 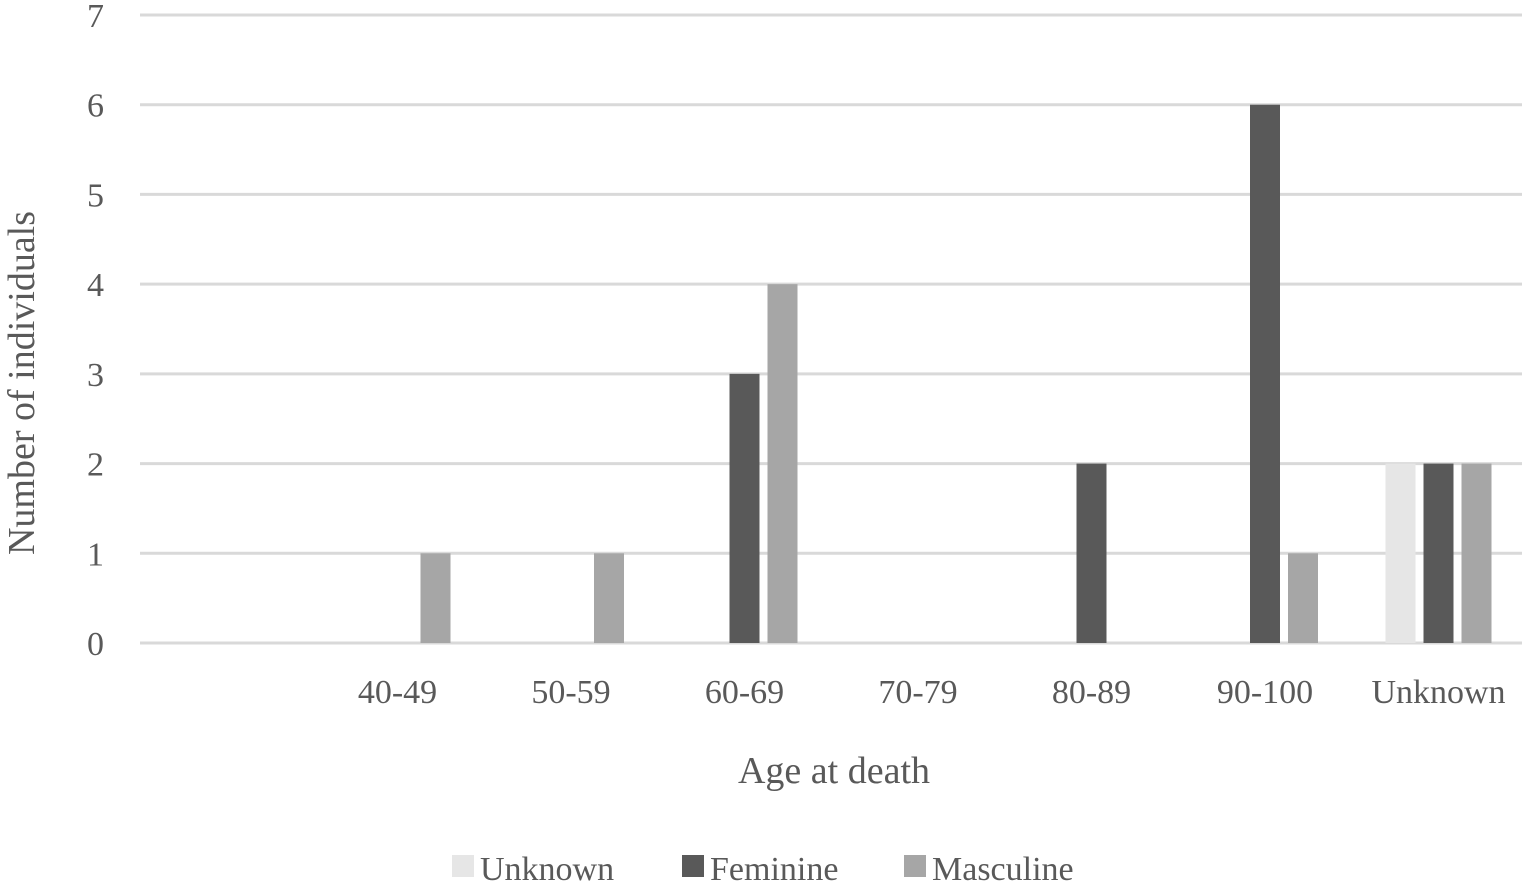 I want to click on x-tick-label: 40-49, so click(x=397, y=692).